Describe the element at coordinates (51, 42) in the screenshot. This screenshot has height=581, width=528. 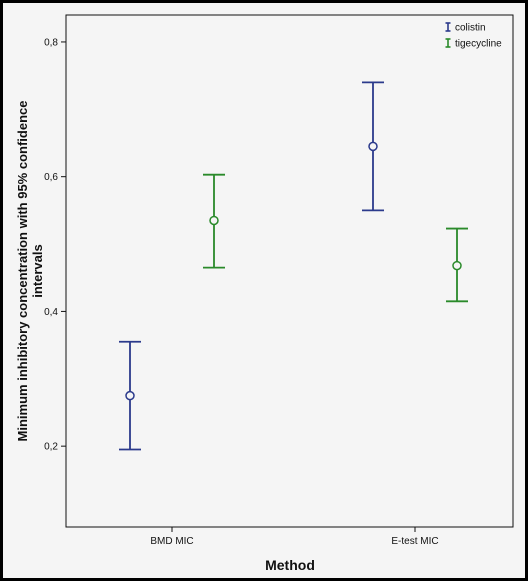
I see `y-tick-label: 0,8` at that location.